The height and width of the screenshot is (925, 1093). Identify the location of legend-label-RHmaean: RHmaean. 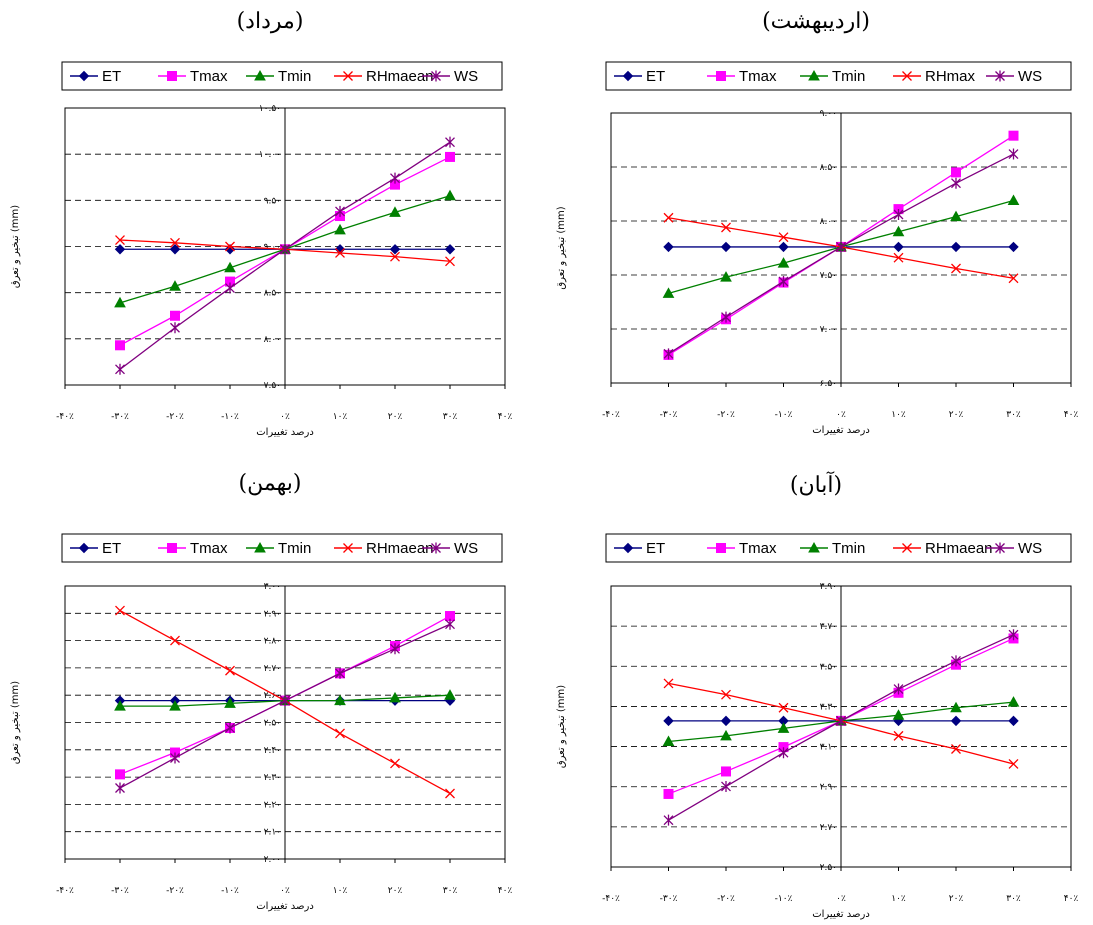
(959, 548).